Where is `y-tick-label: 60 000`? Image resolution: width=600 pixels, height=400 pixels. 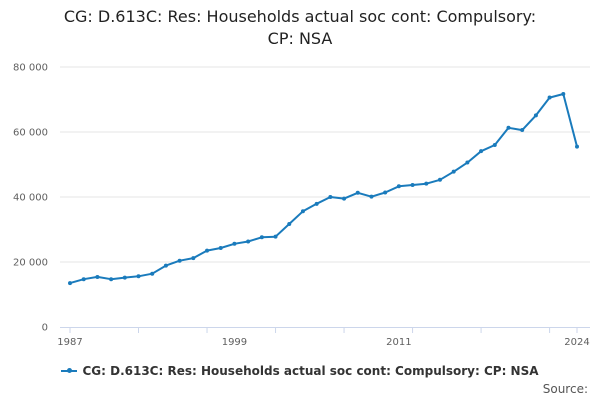 y-tick-label: 60 000 is located at coordinates (30, 133).